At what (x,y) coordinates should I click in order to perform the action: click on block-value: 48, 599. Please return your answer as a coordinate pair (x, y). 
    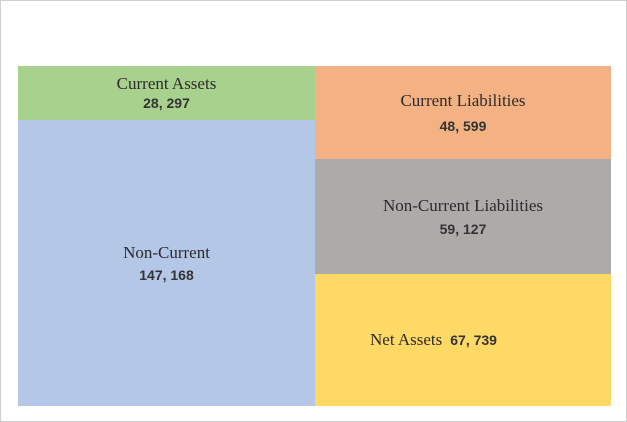
    Looking at the image, I should click on (463, 125).